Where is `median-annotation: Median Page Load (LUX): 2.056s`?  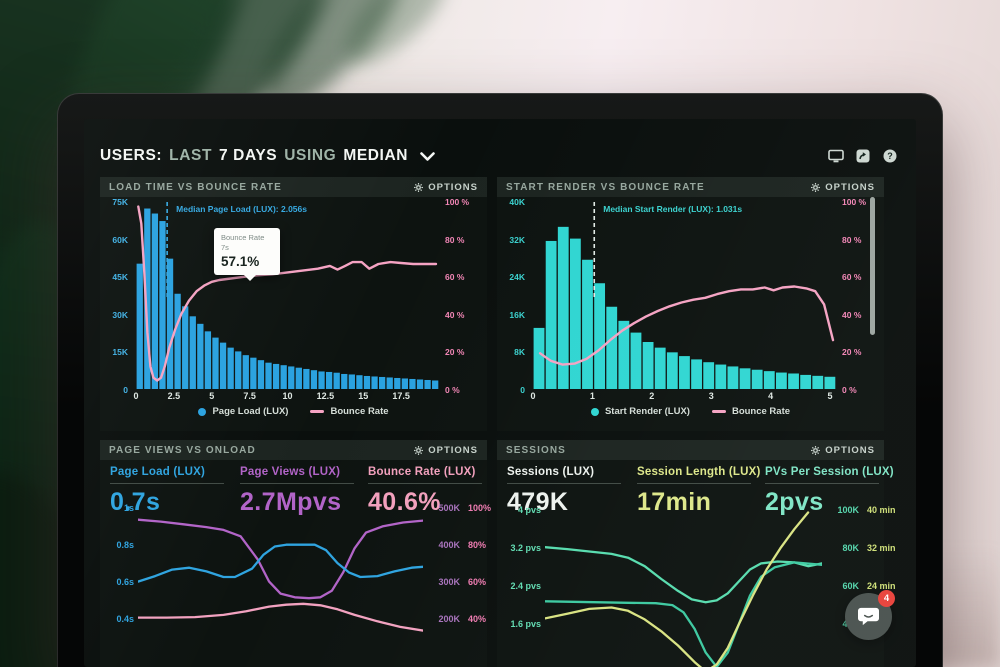 median-annotation: Median Page Load (LUX): 2.056s is located at coordinates (241, 209).